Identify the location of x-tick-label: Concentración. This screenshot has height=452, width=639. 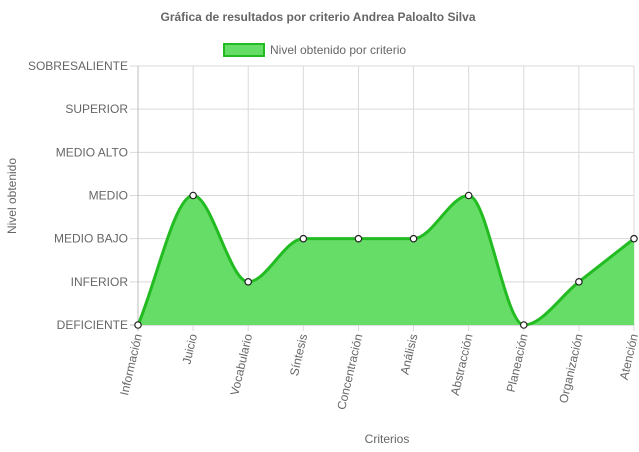
(349, 372).